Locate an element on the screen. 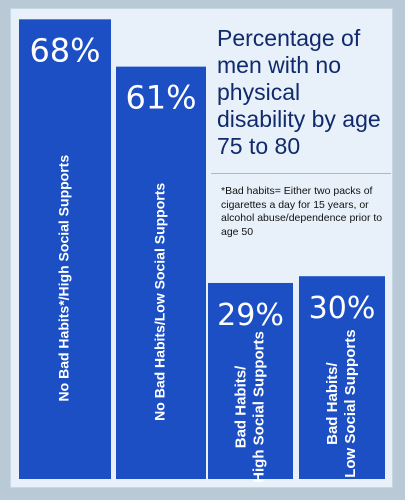  bar-bad-habits-high-social-supports is located at coordinates (250, 380).